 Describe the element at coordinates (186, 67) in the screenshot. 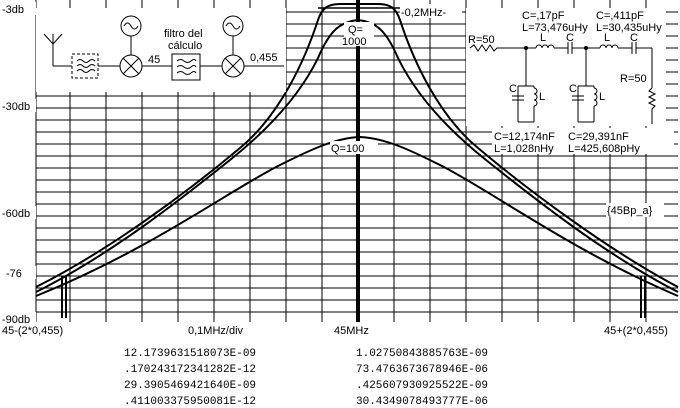

I see `calc-filter-icon` at that location.